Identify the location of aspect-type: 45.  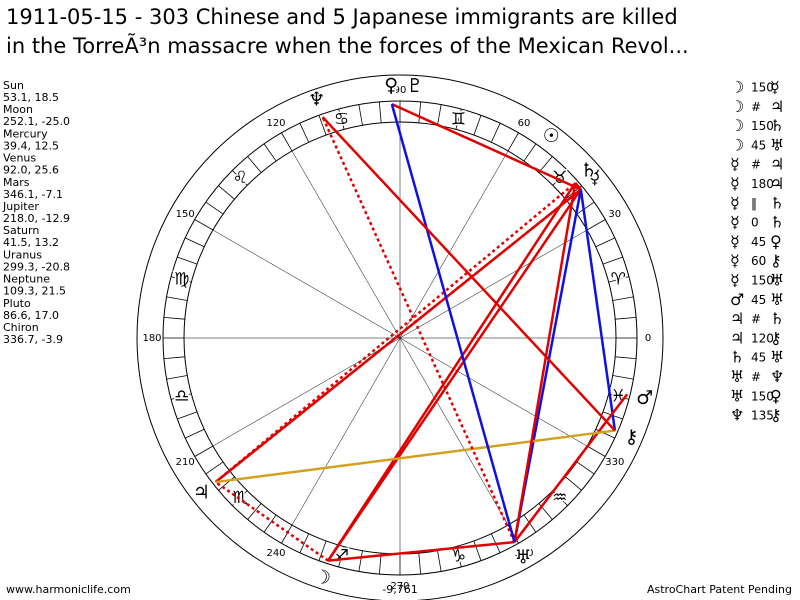
(758, 145).